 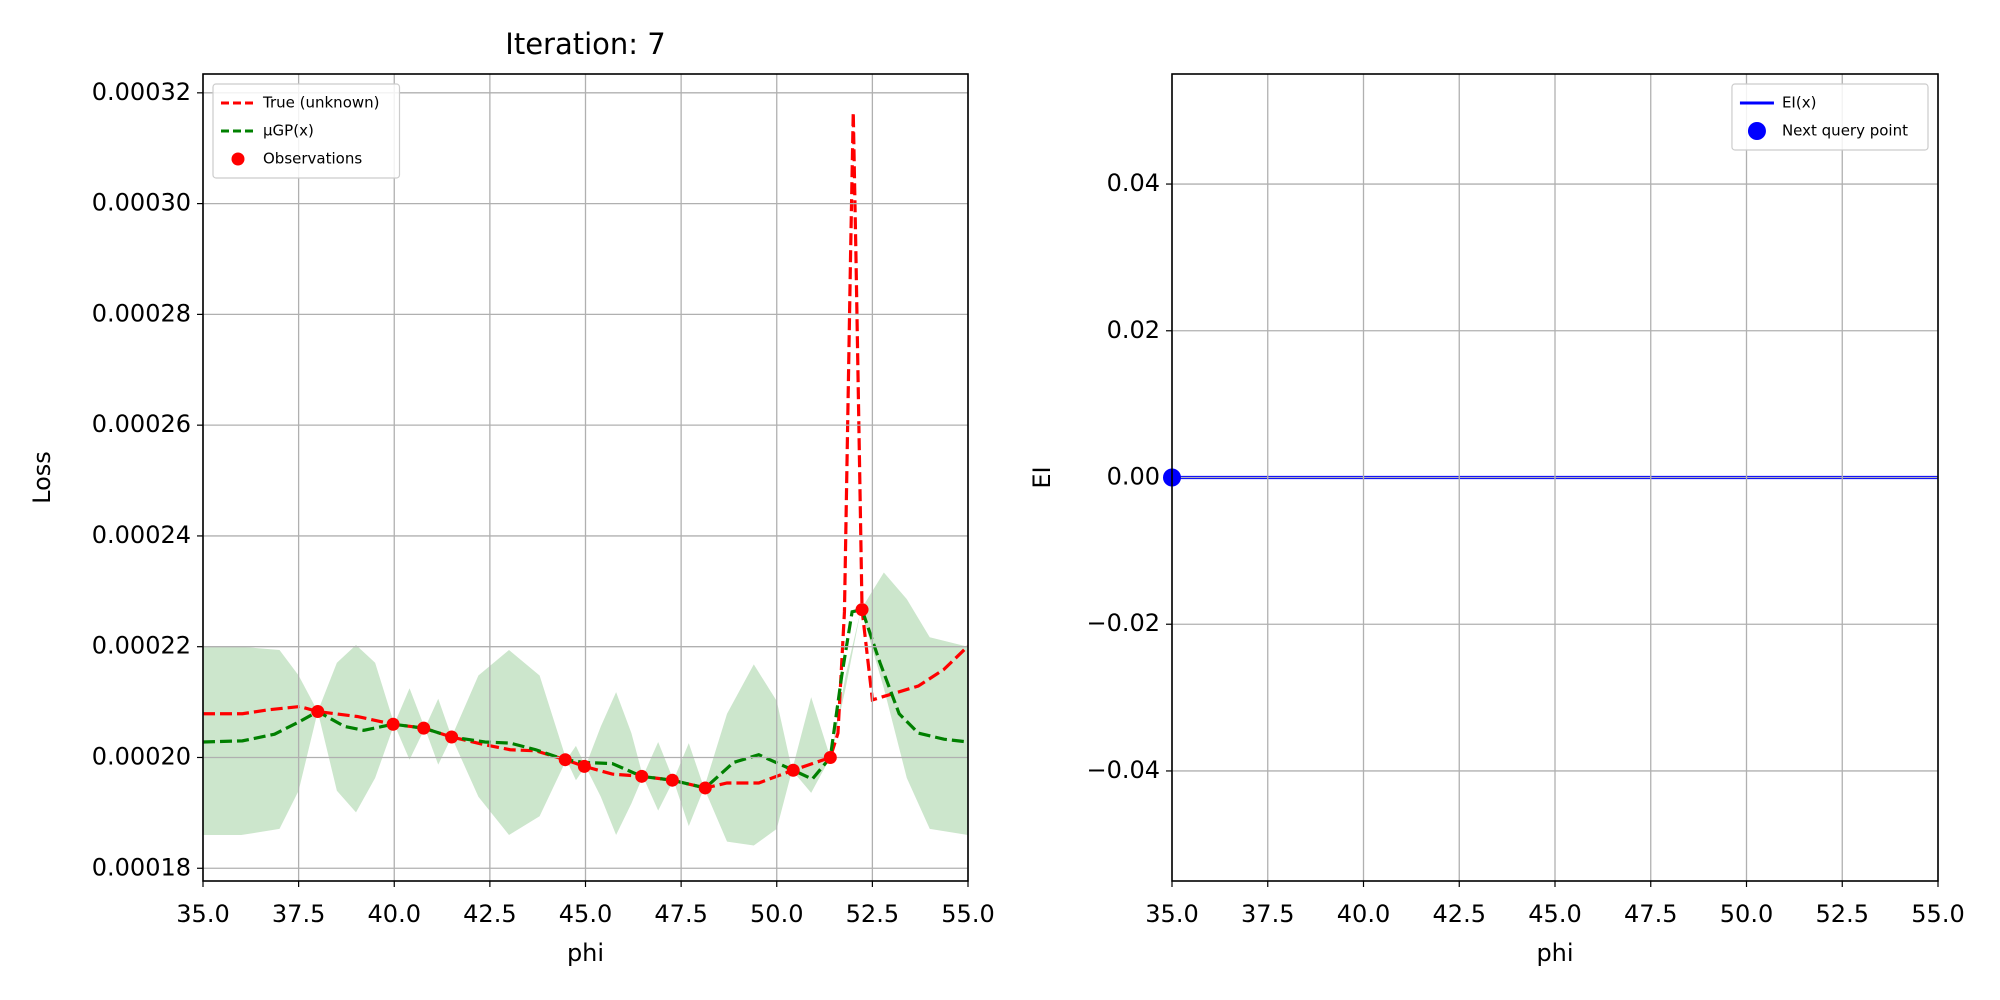 What do you see at coordinates (1133, 183) in the screenshot?
I see `y-tick-label: 0.04` at bounding box center [1133, 183].